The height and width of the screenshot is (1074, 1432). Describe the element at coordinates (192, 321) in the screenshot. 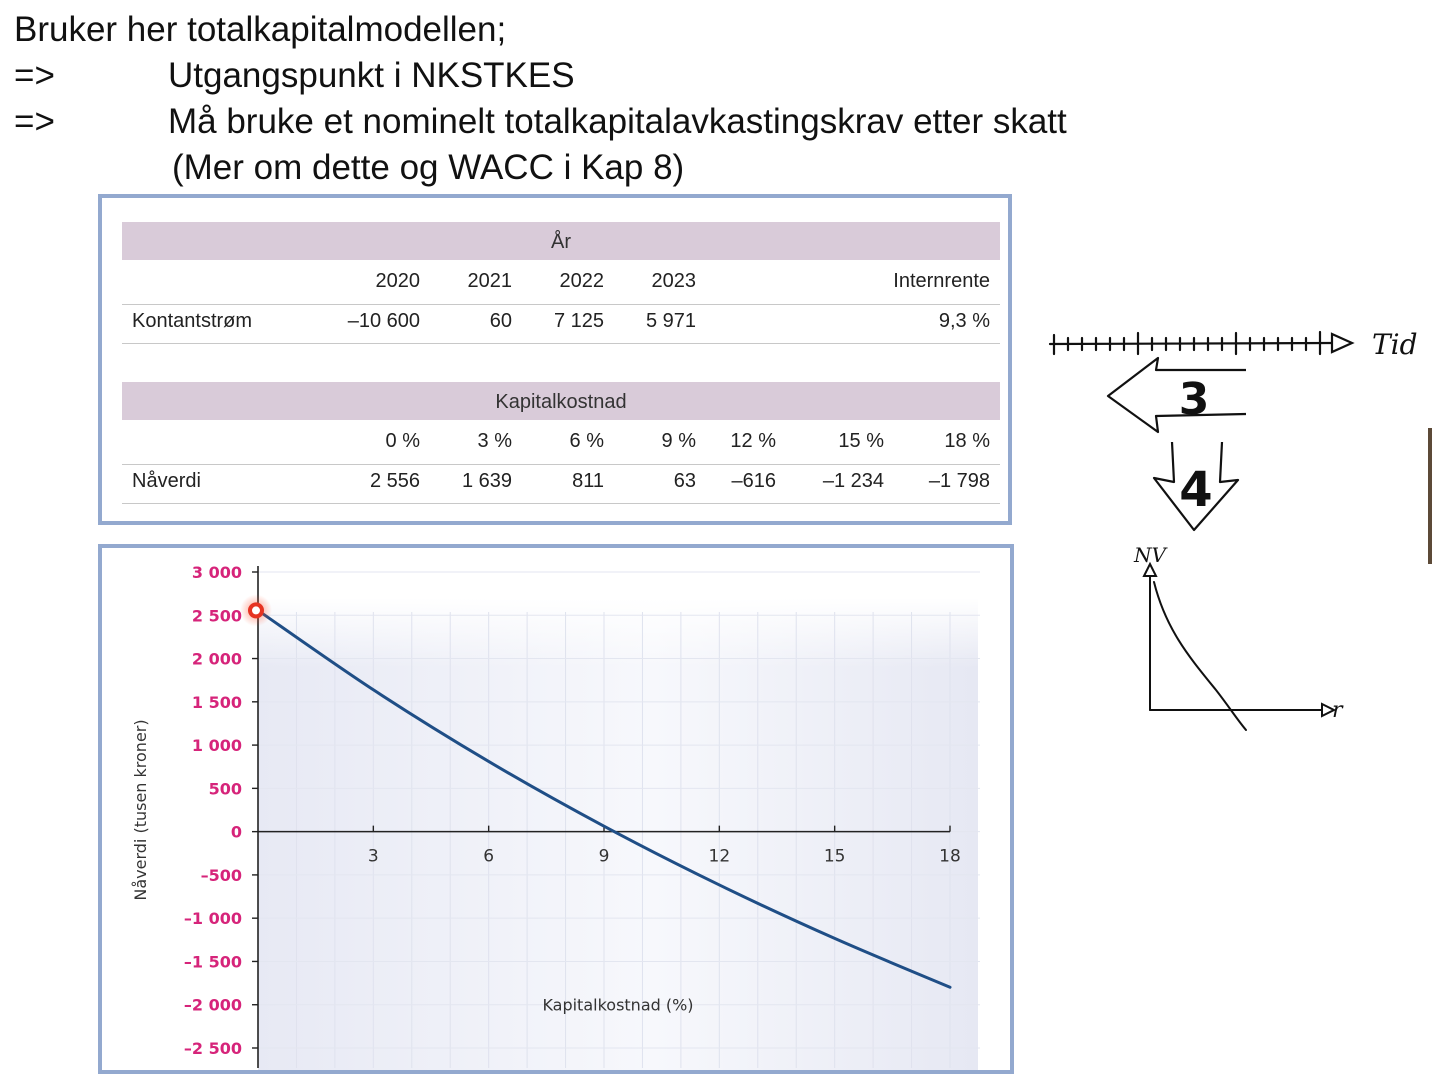

I see `cashflow-row-label: Kontantstrøm` at that location.